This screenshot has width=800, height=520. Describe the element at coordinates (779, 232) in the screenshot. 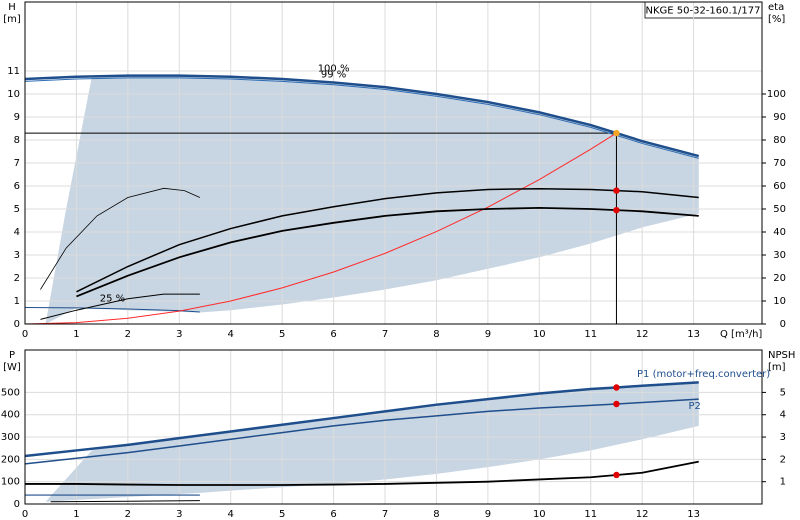

I see `y2-tick-label: 40` at that location.